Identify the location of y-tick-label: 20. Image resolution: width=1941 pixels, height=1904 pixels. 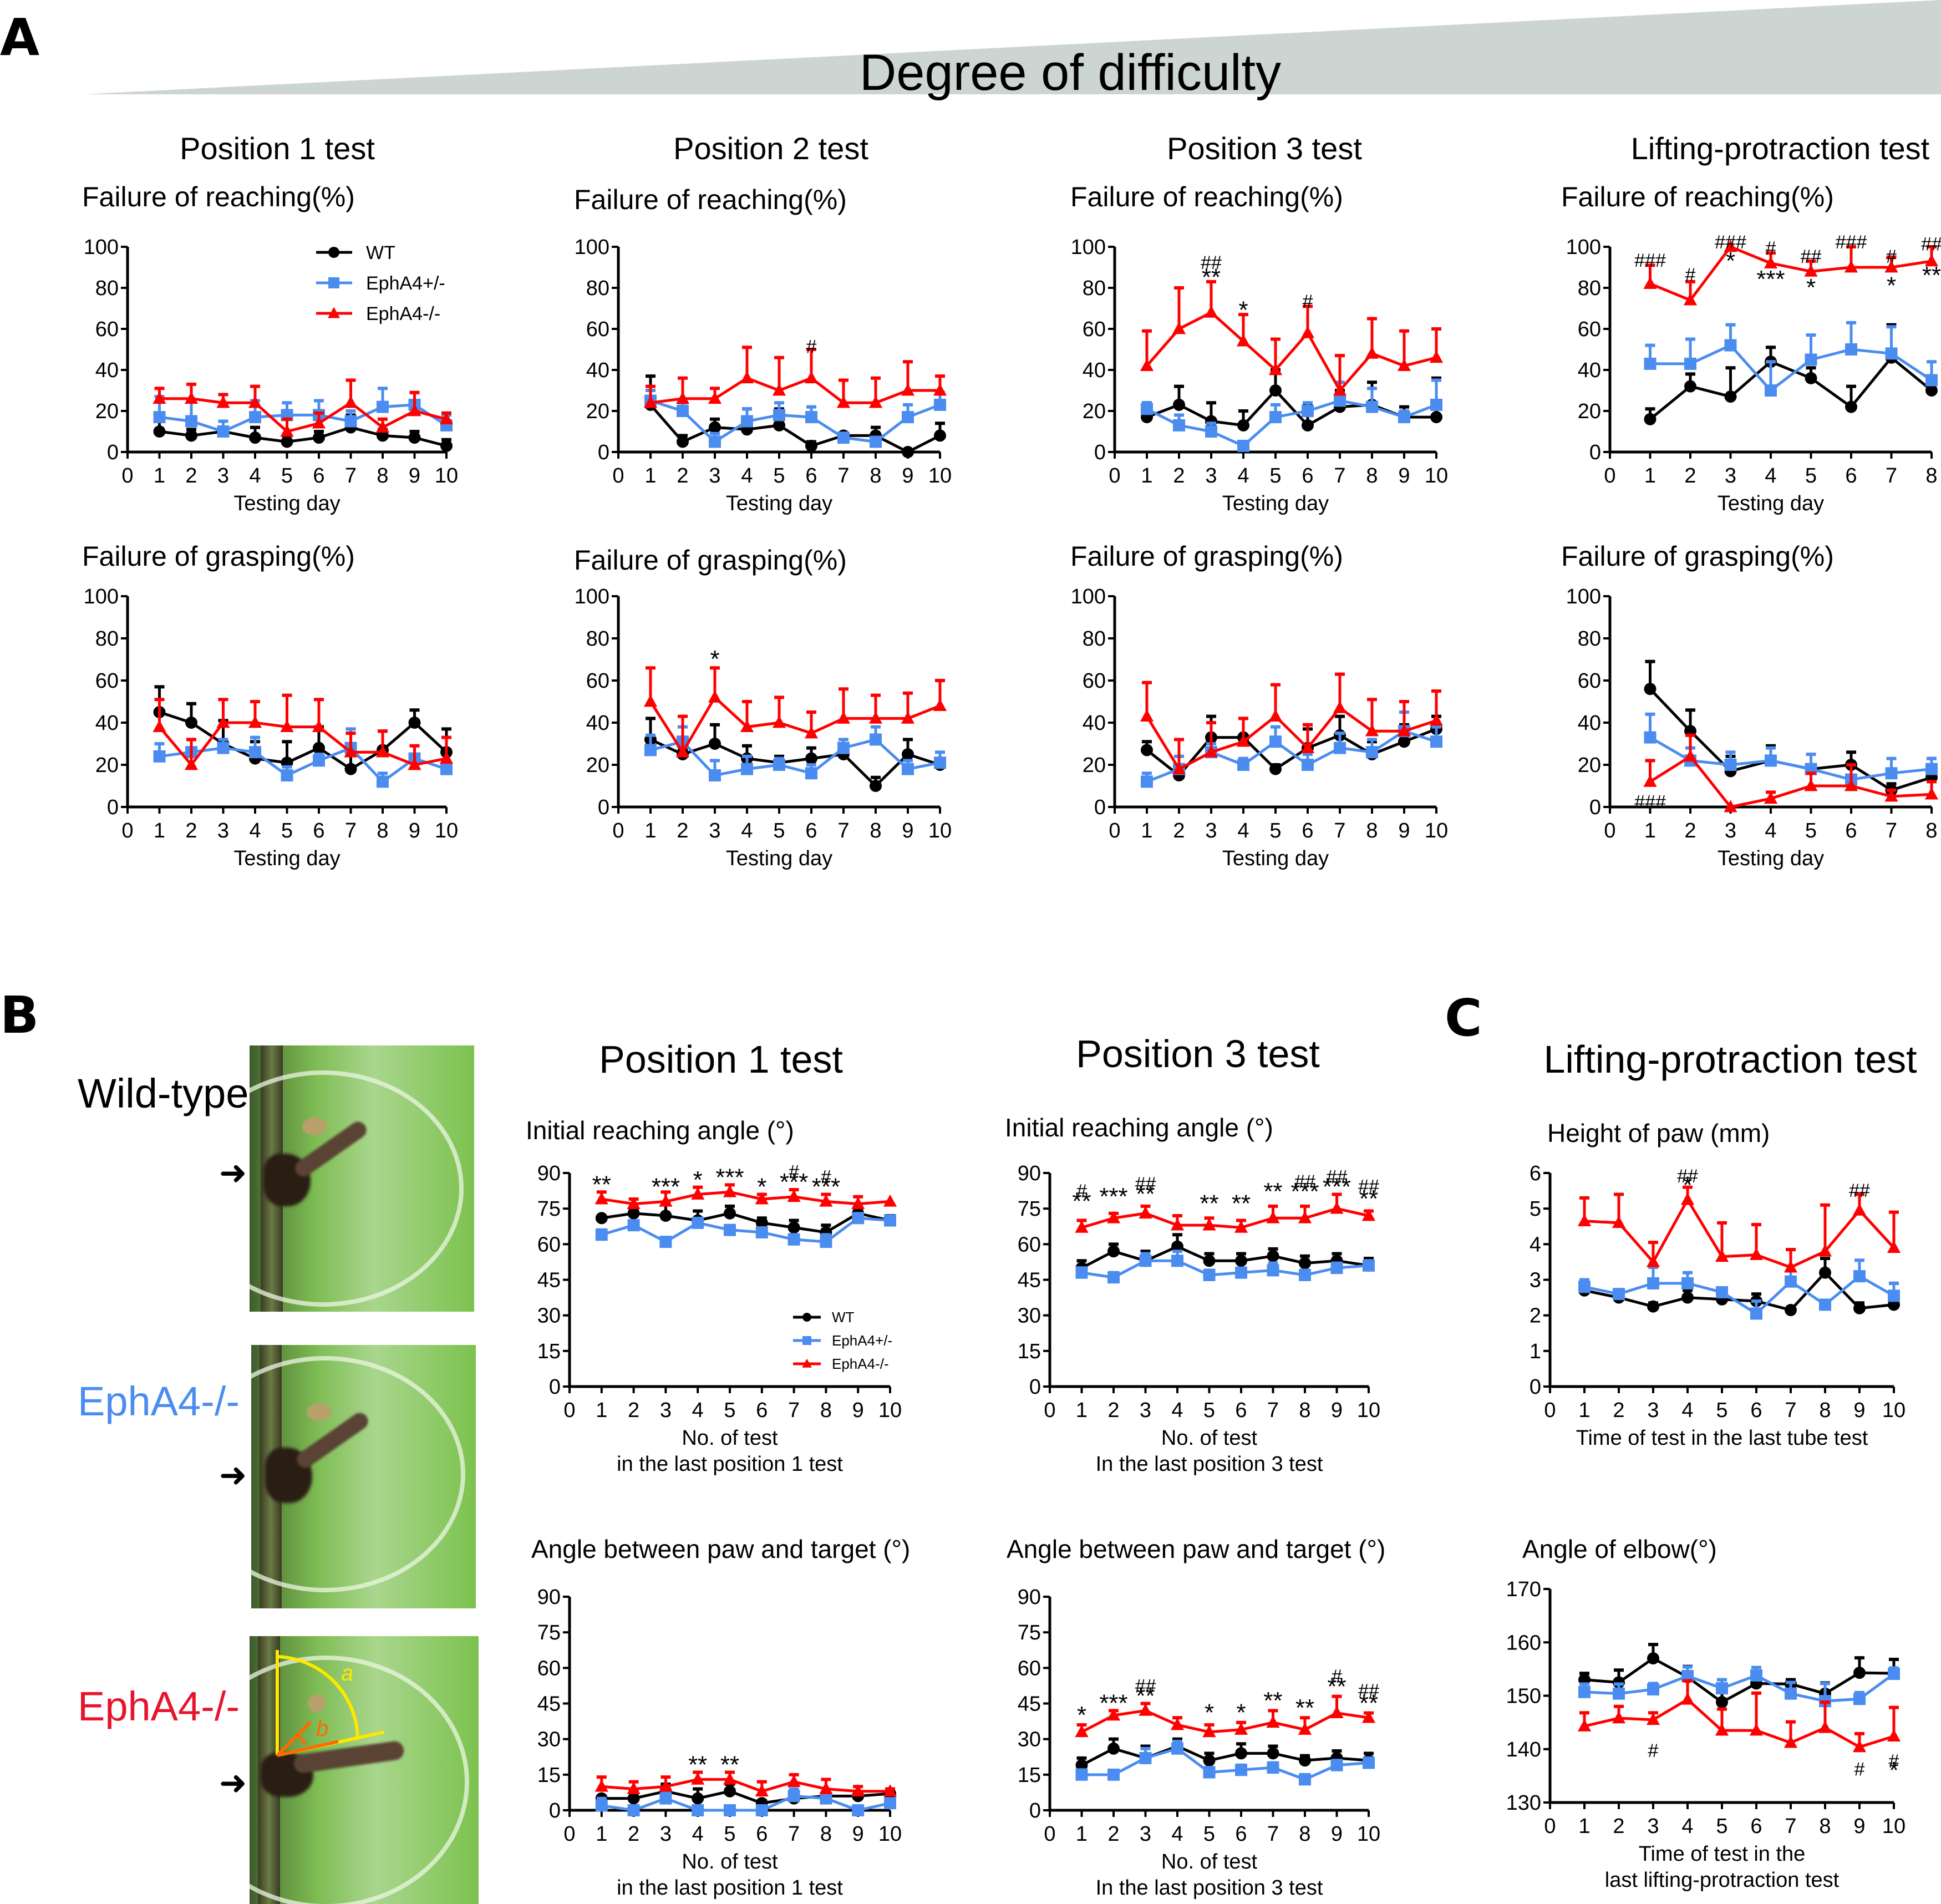
(1590, 765).